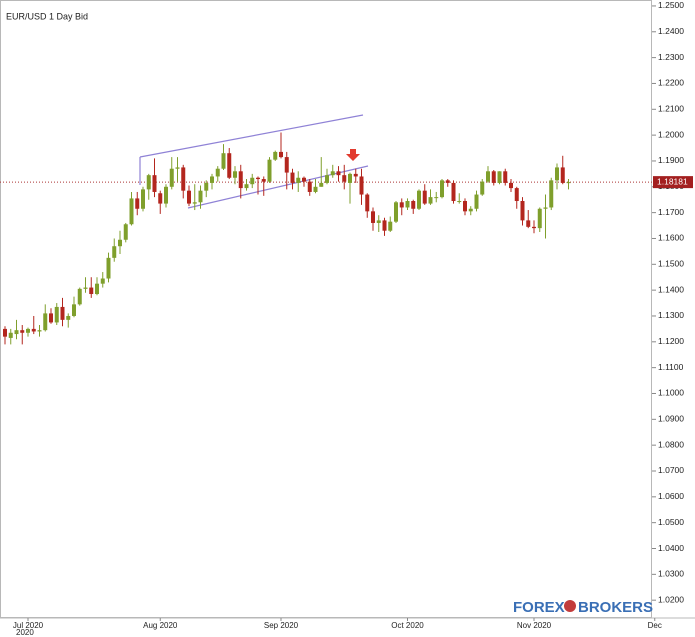  I want to click on y-tick-label: 1.2200, so click(671, 83).